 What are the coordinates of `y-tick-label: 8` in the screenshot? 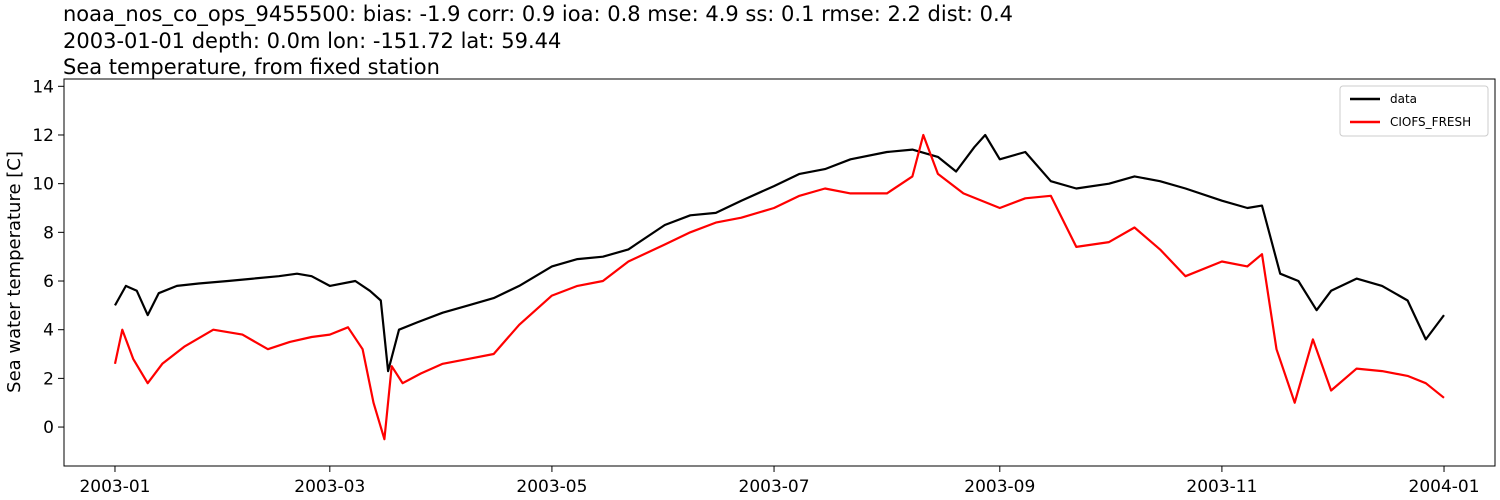 It's located at (48, 233).